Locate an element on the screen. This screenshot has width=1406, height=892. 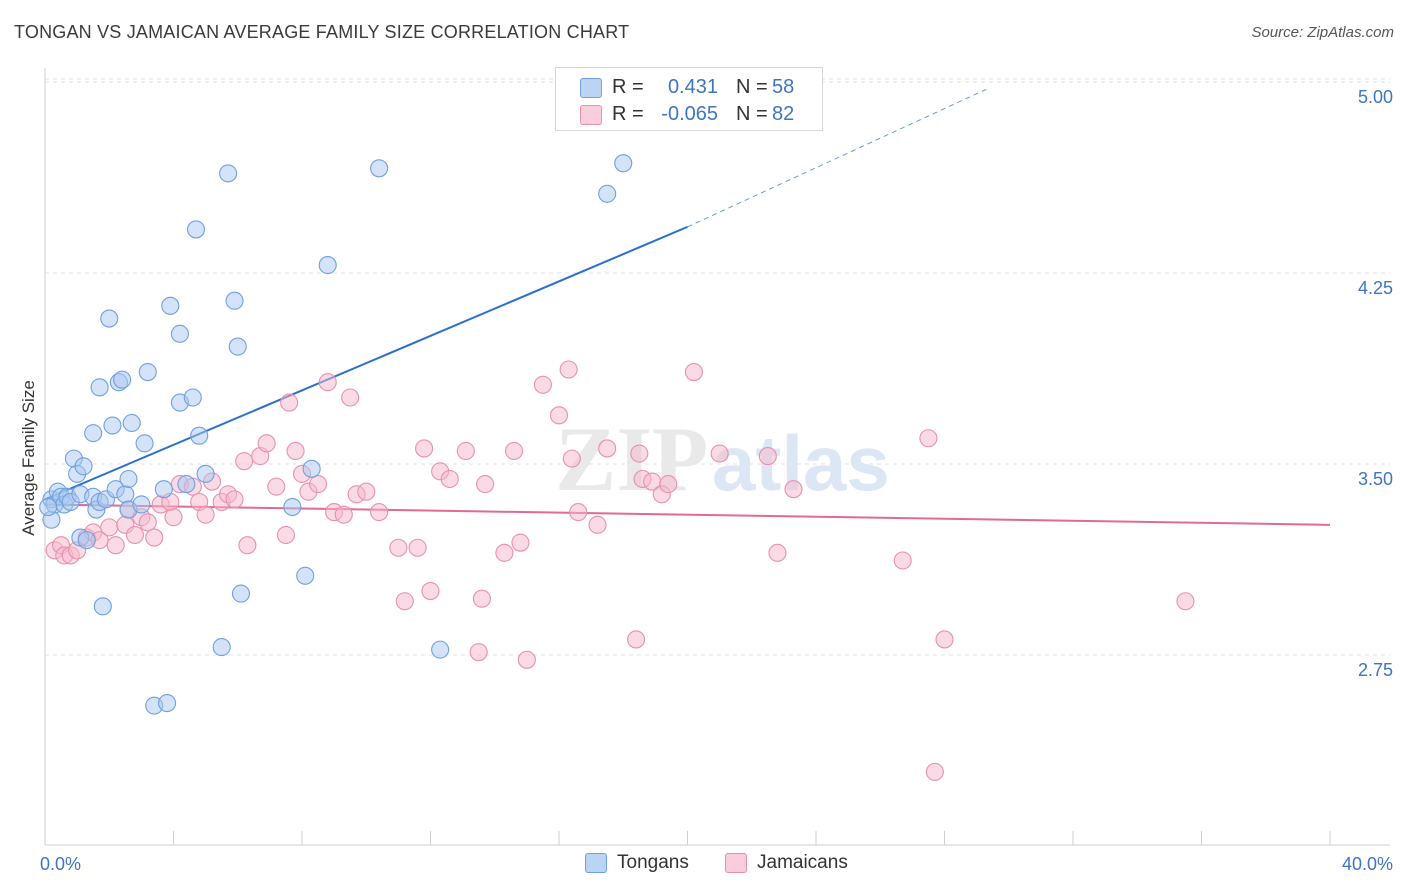
bottom-legend-swatch-jamaicans is located at coordinates (736, 863).